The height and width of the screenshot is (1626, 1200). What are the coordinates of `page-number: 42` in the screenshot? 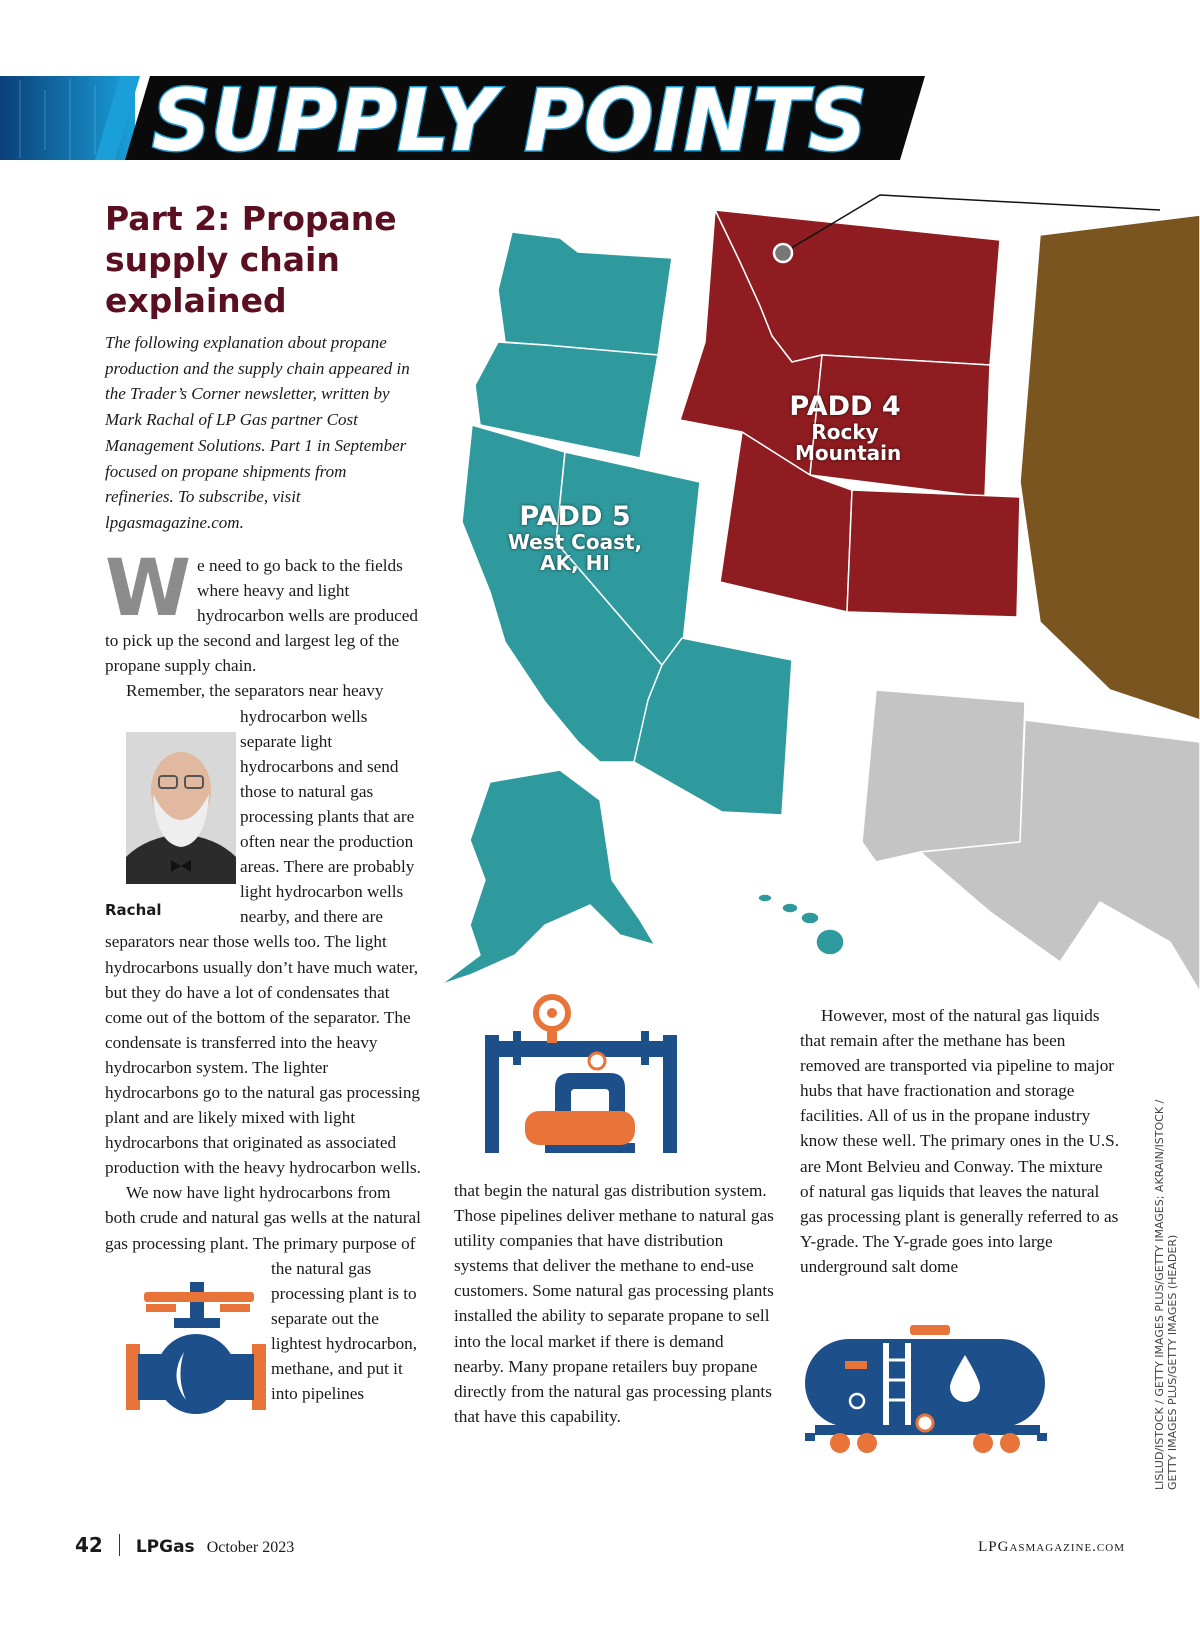 It's located at (89, 1545).